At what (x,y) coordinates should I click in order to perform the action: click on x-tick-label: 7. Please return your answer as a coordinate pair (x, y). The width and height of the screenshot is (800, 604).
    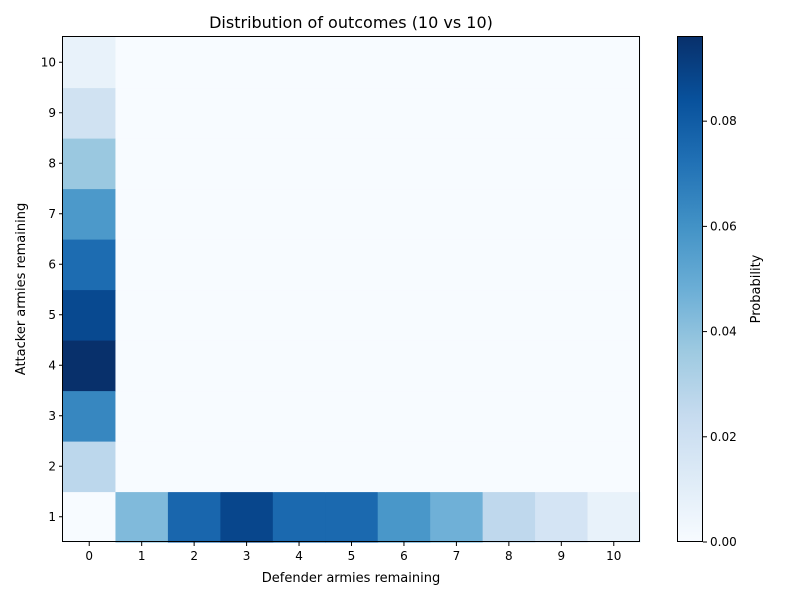
    Looking at the image, I should click on (457, 556).